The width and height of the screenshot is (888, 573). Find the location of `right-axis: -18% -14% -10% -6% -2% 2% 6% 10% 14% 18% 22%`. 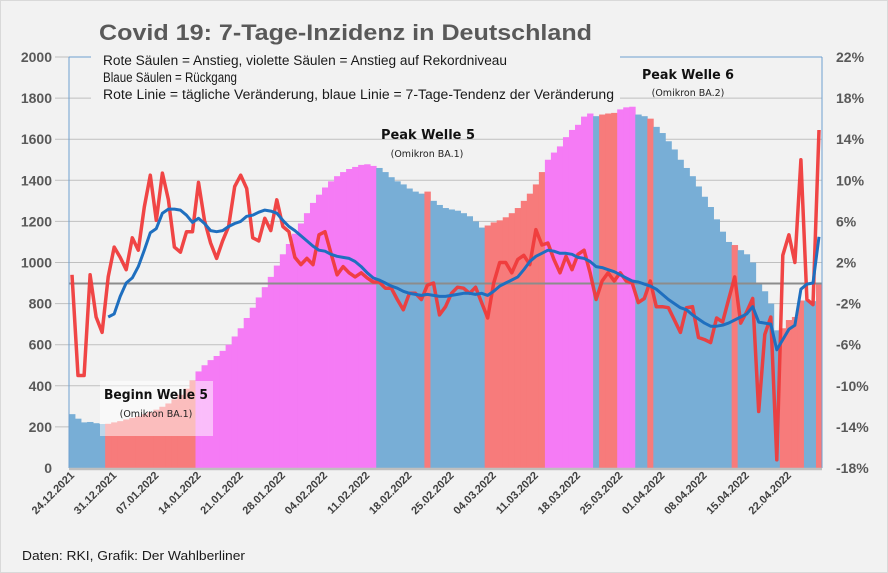

right-axis: -18% -14% -10% -6% -2% 2% 6% 10% 14% 18% 22% is located at coordinates (852, 262).